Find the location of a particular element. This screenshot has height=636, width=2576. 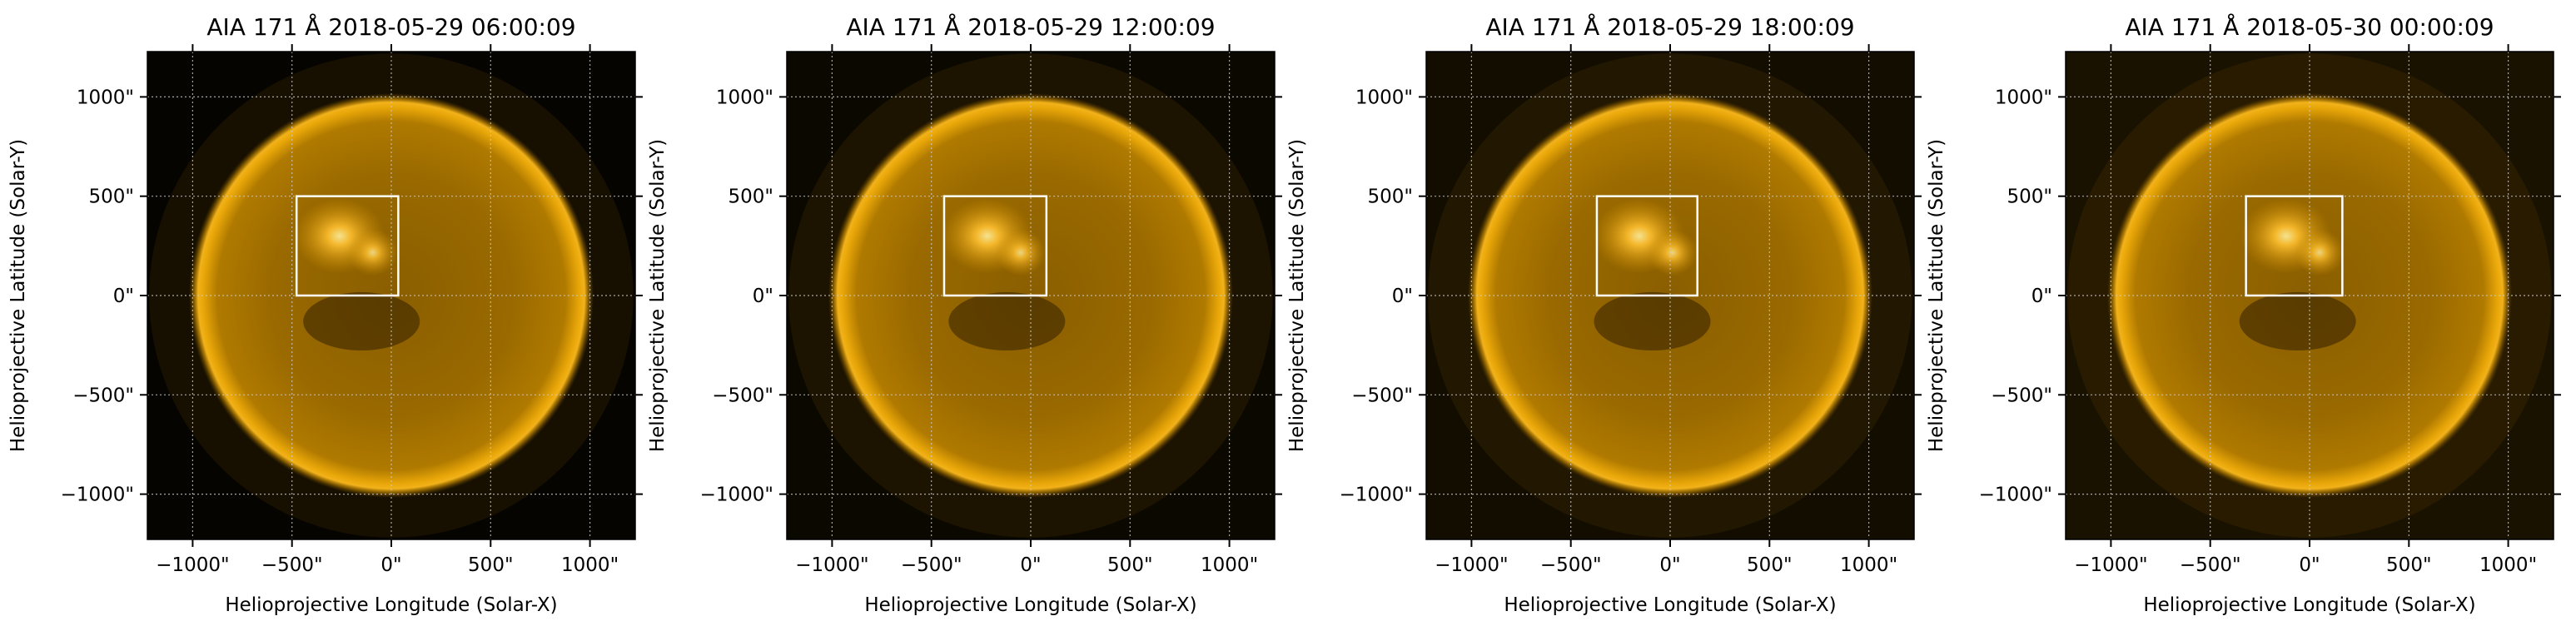

panel-title: AIA 171 Å 2018-05-29 18:00:09 is located at coordinates (1669, 26).